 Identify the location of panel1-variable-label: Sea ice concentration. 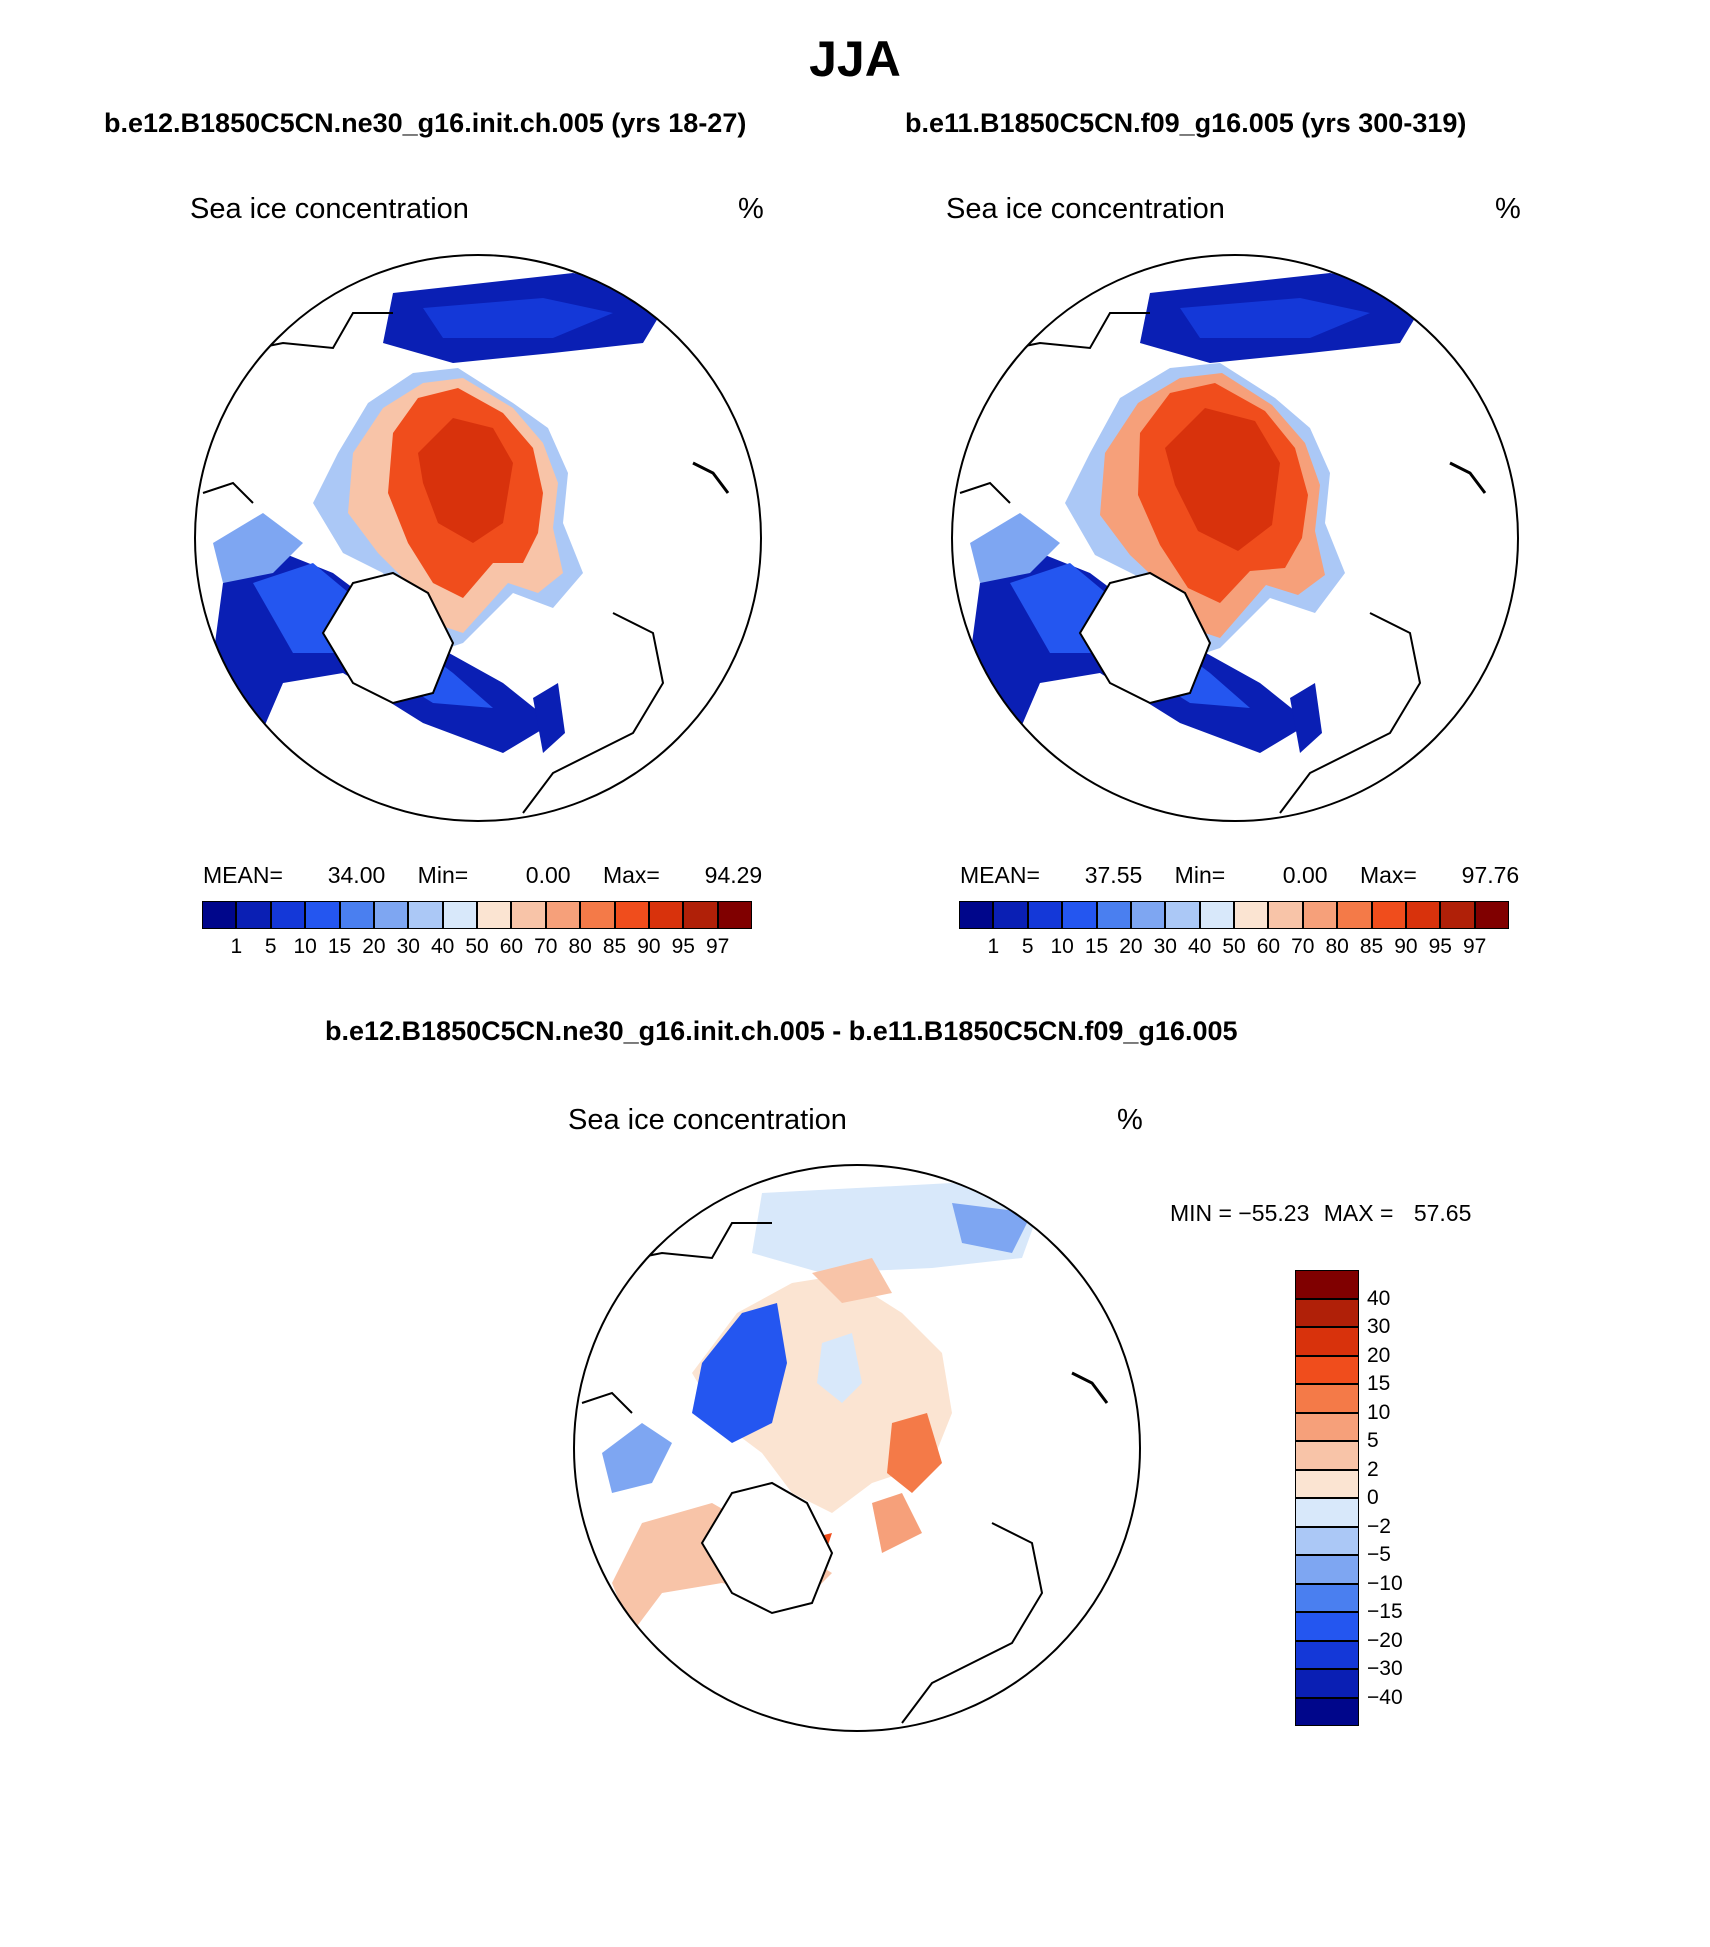
(329, 209).